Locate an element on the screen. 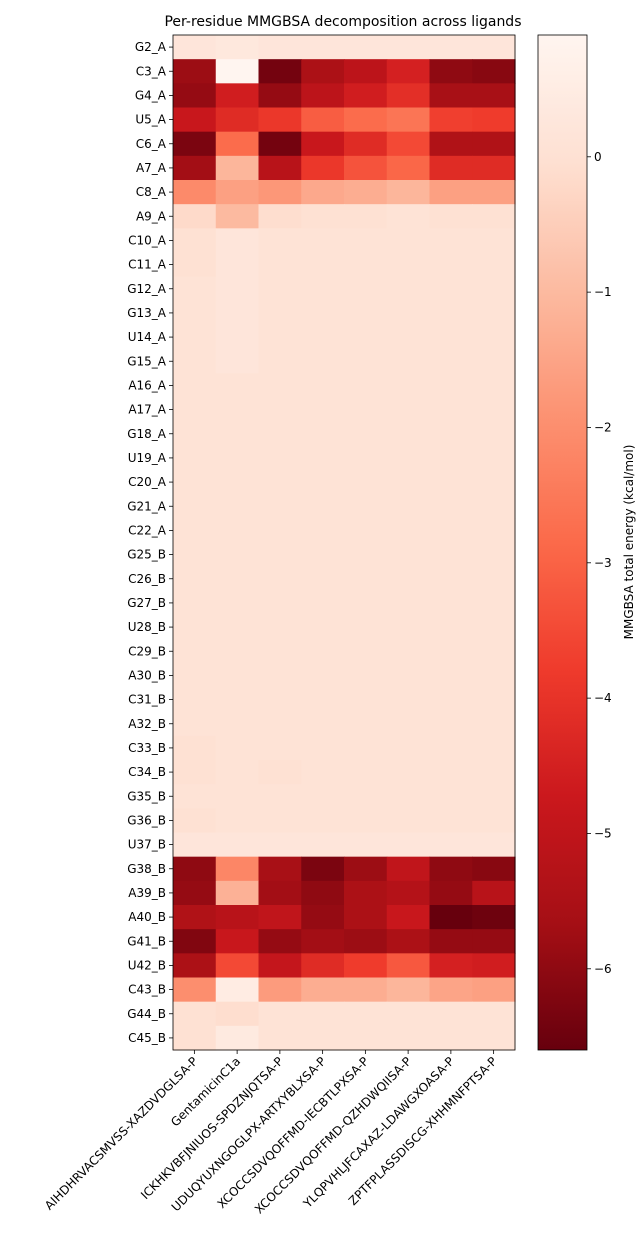  row-label: G38_B is located at coordinates (146, 869).